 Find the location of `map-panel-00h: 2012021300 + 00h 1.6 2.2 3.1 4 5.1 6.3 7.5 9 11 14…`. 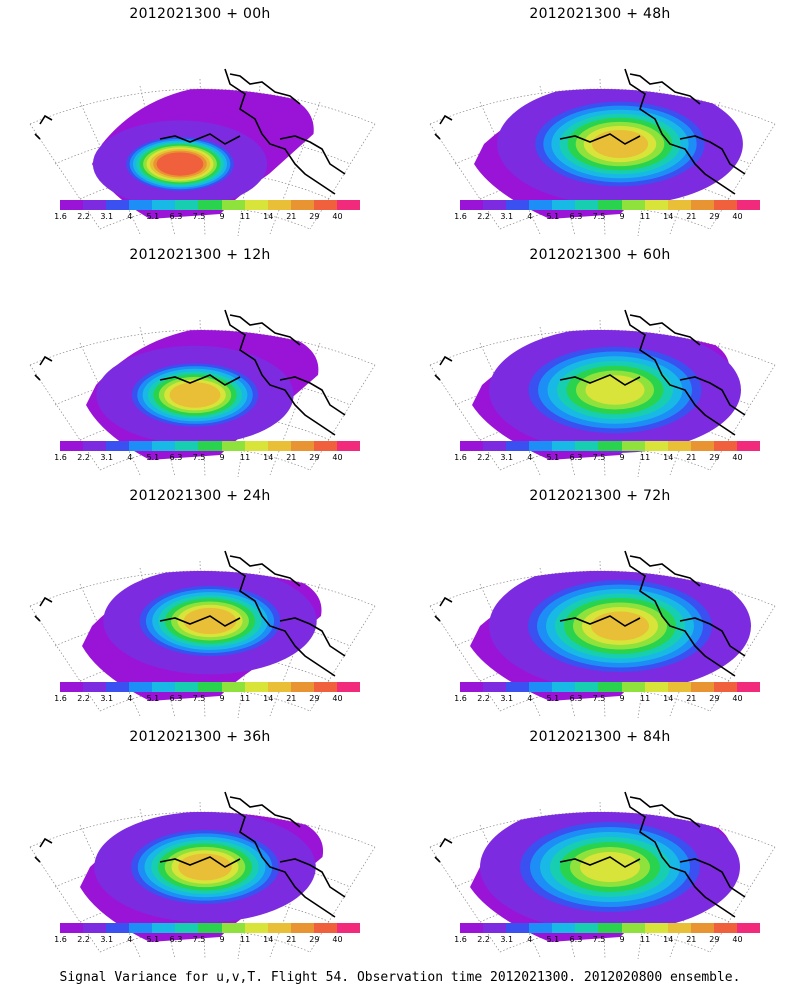

map-panel-00h: 2012021300 + 00h 1.6 2.2 3.1 4 5.1 6.3 7.5 9 11 14… is located at coordinates (200, 120).